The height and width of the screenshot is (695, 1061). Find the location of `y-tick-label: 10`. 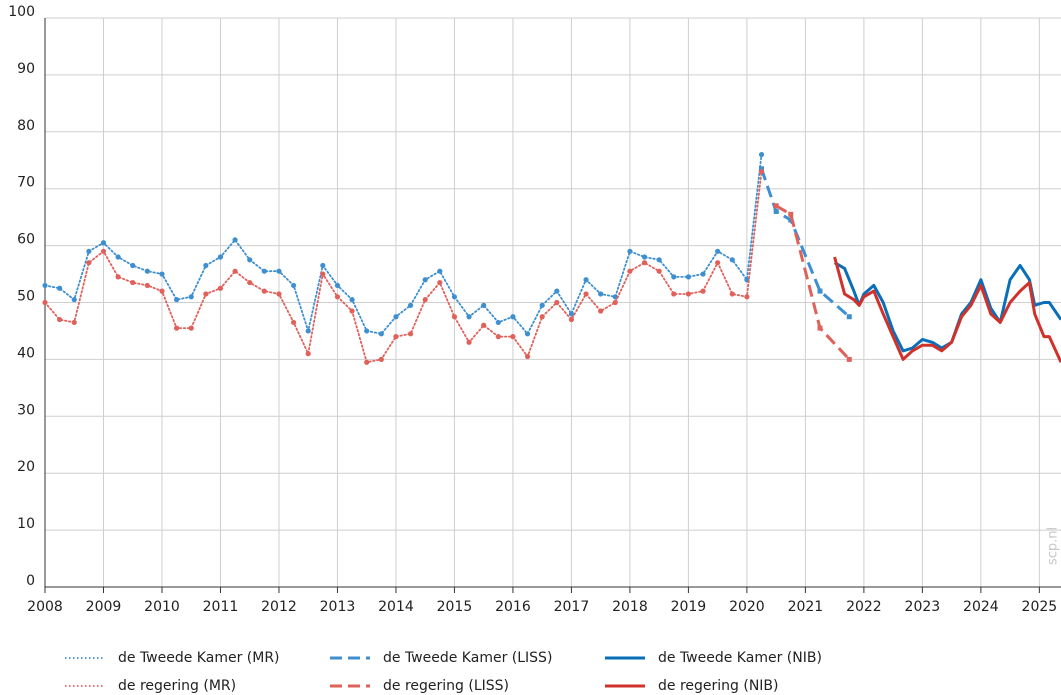

y-tick-label: 10 is located at coordinates (26, 524).